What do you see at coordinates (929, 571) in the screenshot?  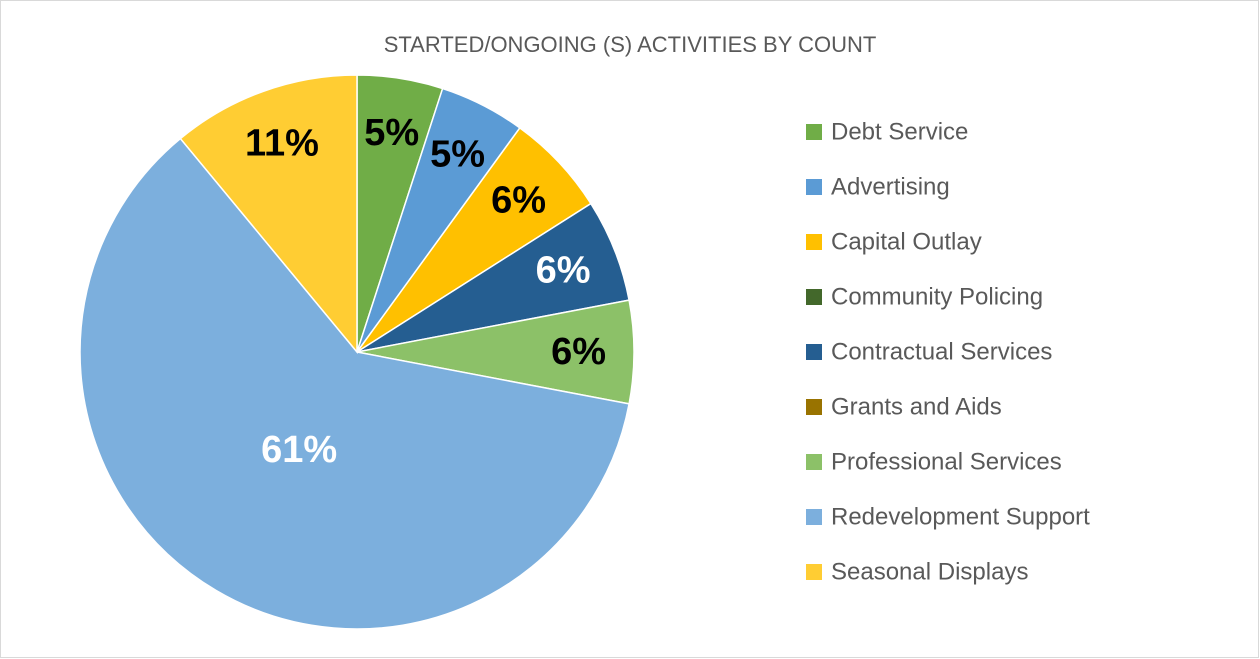 I see `legend-label: Seasonal Displays` at bounding box center [929, 571].